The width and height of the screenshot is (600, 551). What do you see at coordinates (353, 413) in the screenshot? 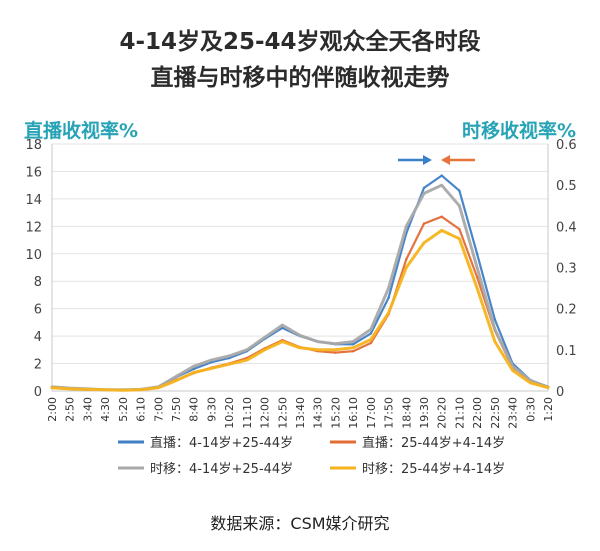
I see `x-tick-label: 16:10` at bounding box center [353, 413].